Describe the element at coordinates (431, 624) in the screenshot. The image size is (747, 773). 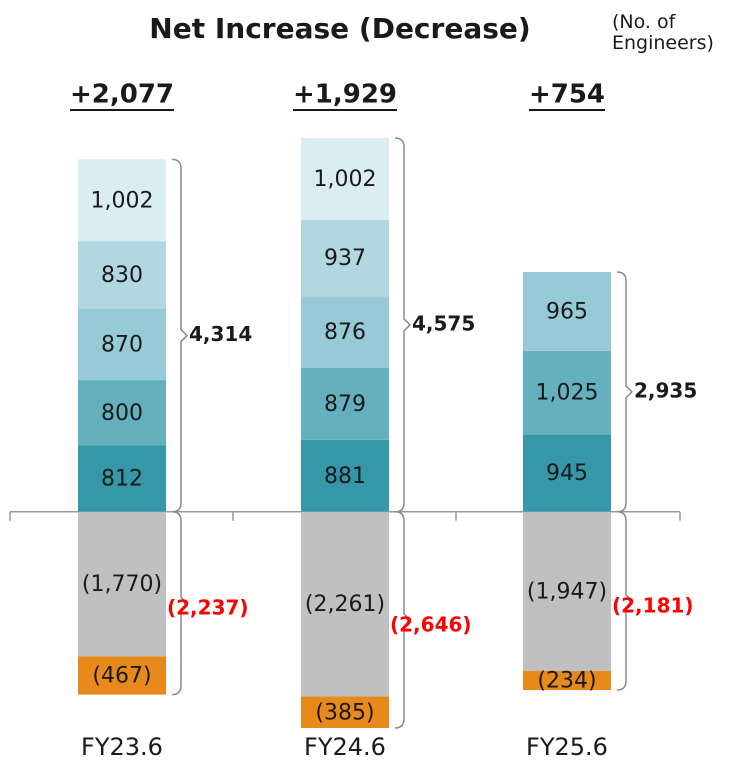
I see `negative-total: (2,646)` at that location.